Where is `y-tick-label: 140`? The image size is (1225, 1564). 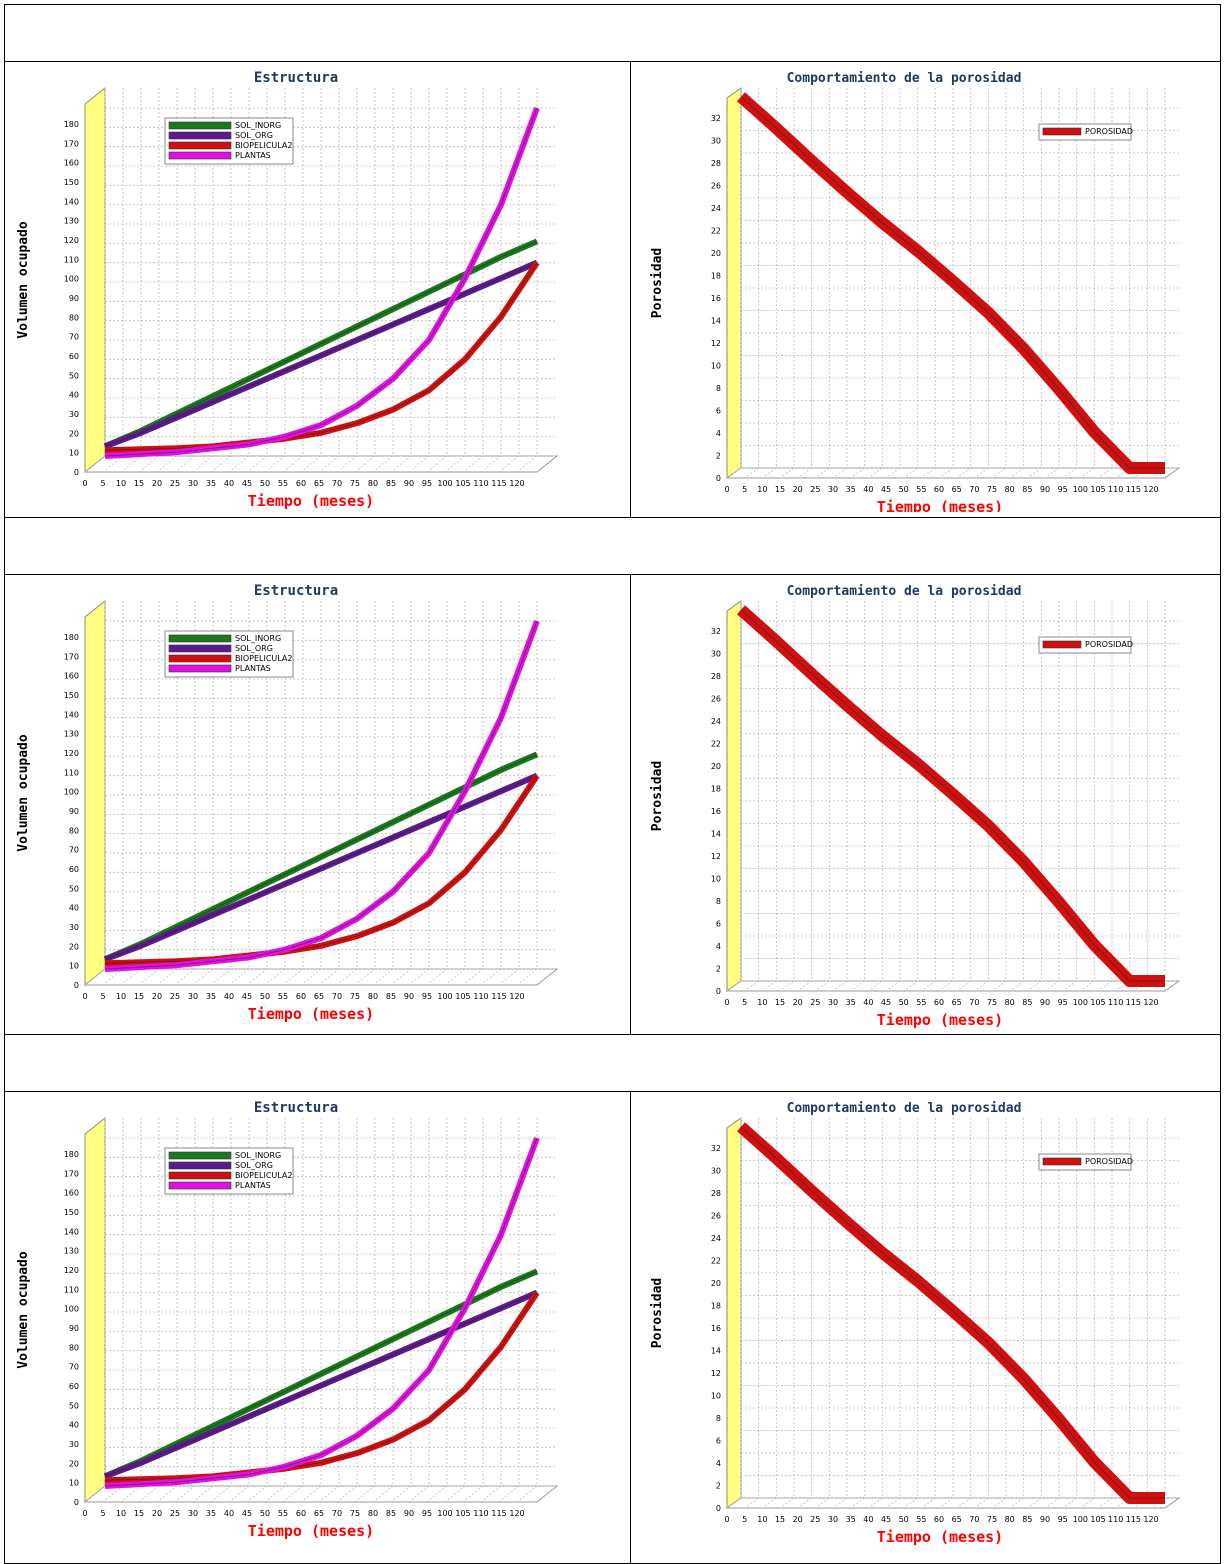
y-tick-label: 140 is located at coordinates (71, 714).